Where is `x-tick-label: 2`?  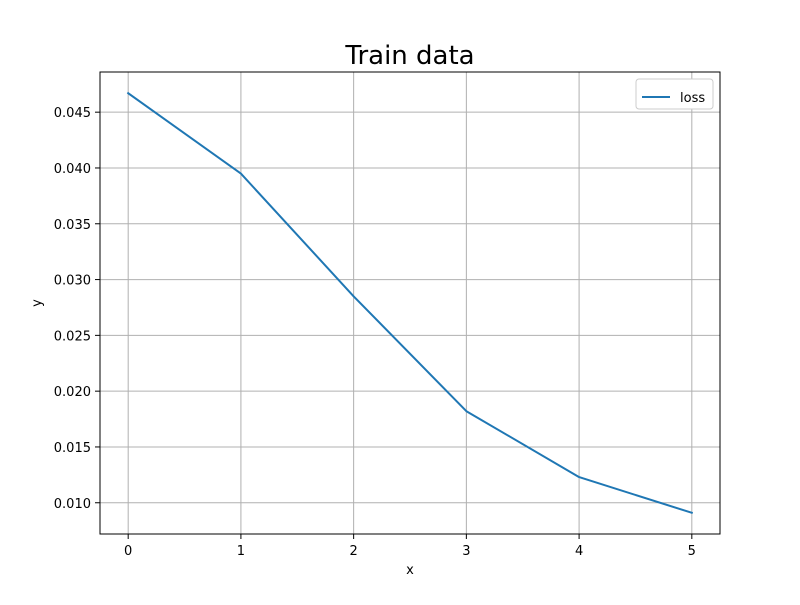
x-tick-label: 2 is located at coordinates (353, 551).